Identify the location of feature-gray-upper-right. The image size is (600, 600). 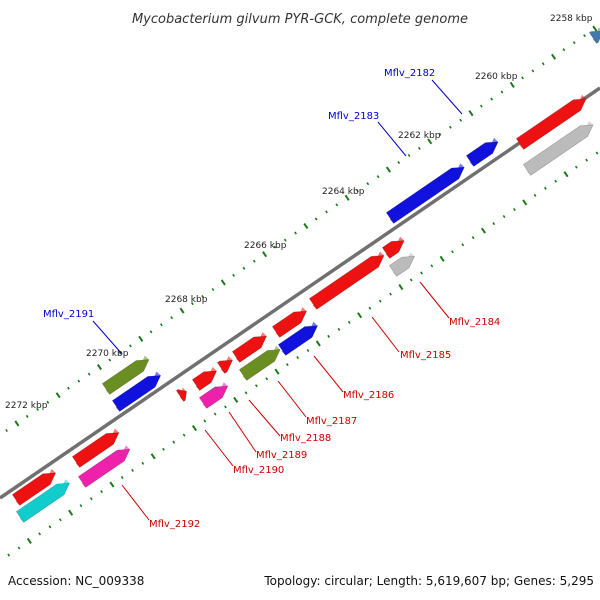
(558, 150).